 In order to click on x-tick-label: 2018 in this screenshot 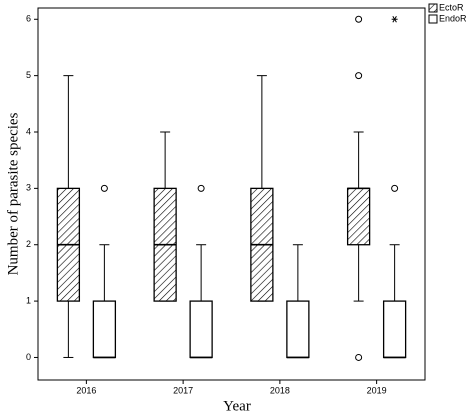, I will do `click(280, 390)`.